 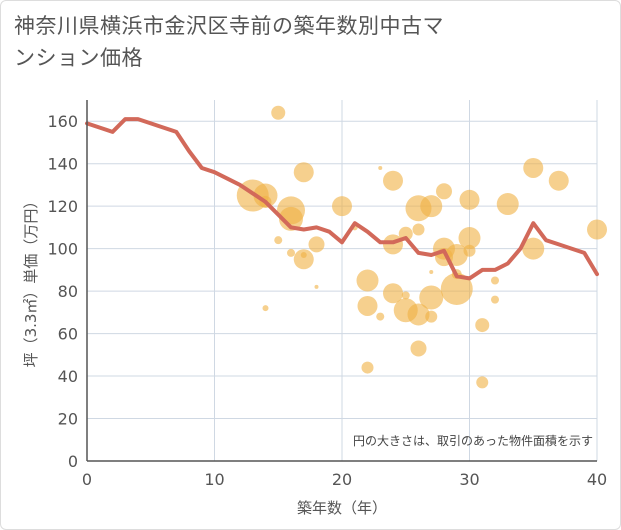 What do you see at coordinates (87, 479) in the screenshot?
I see `x-tick-label: 0` at bounding box center [87, 479].